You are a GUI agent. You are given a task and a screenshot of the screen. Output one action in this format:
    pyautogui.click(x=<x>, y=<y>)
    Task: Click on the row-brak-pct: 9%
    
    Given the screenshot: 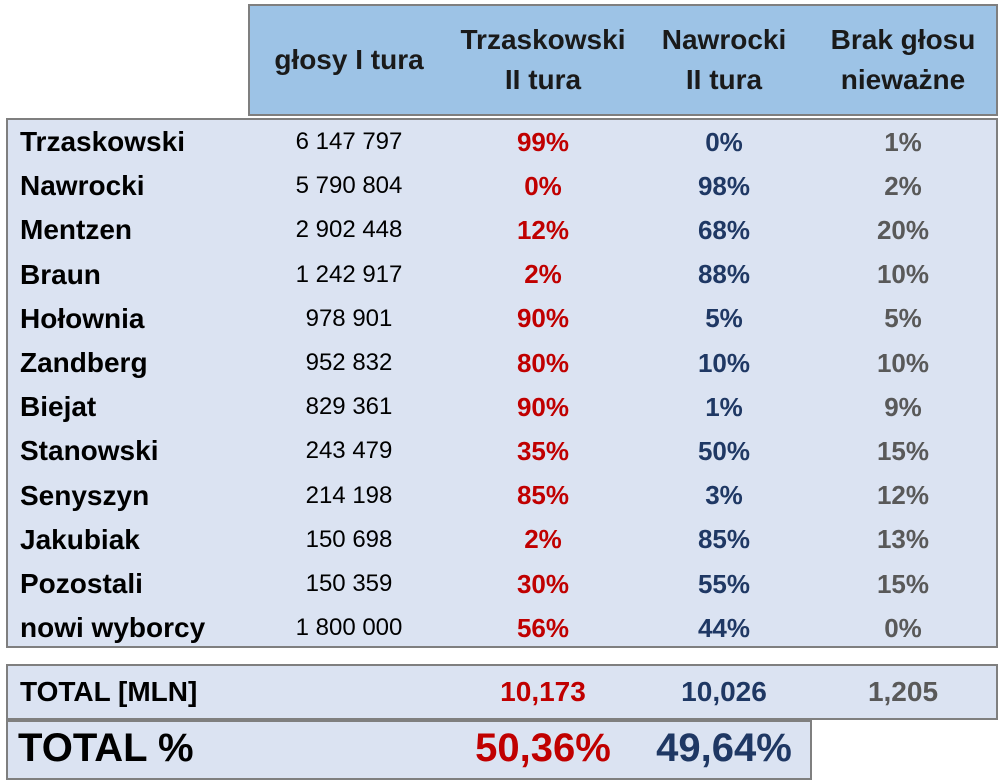 What is the action you would take?
    pyautogui.click(x=903, y=406)
    